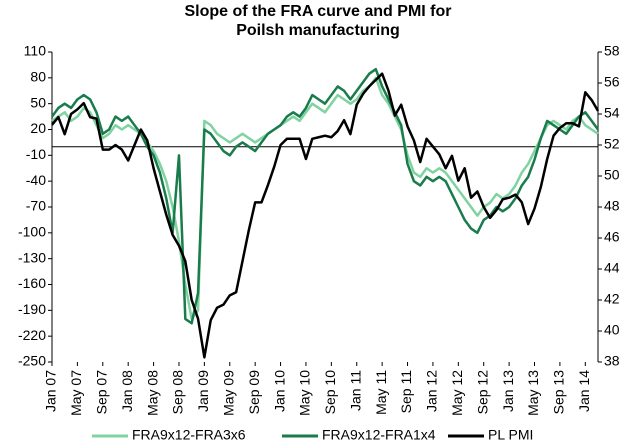 Image resolution: width=637 pixels, height=446 pixels. What do you see at coordinates (612, 268) in the screenshot?
I see `y2-tick-label: 44` at bounding box center [612, 268].